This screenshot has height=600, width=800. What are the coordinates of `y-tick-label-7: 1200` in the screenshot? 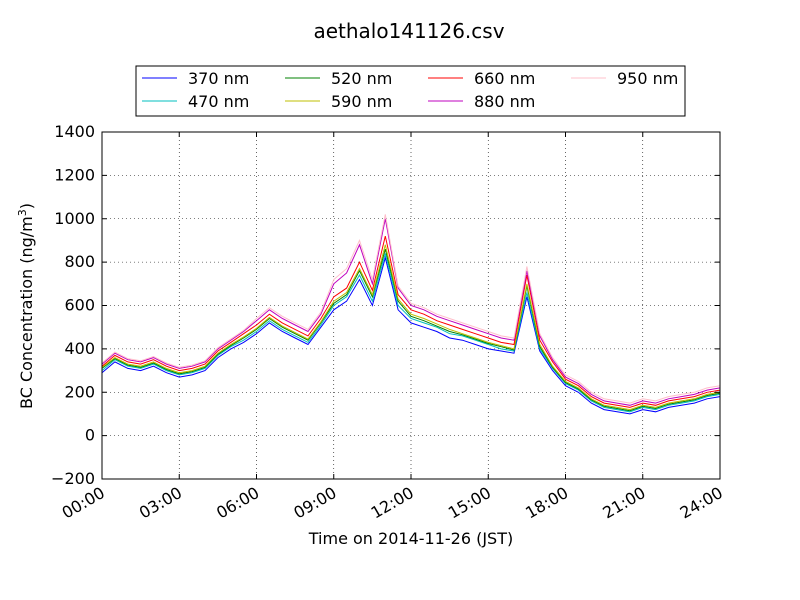 It's located at (74, 174).